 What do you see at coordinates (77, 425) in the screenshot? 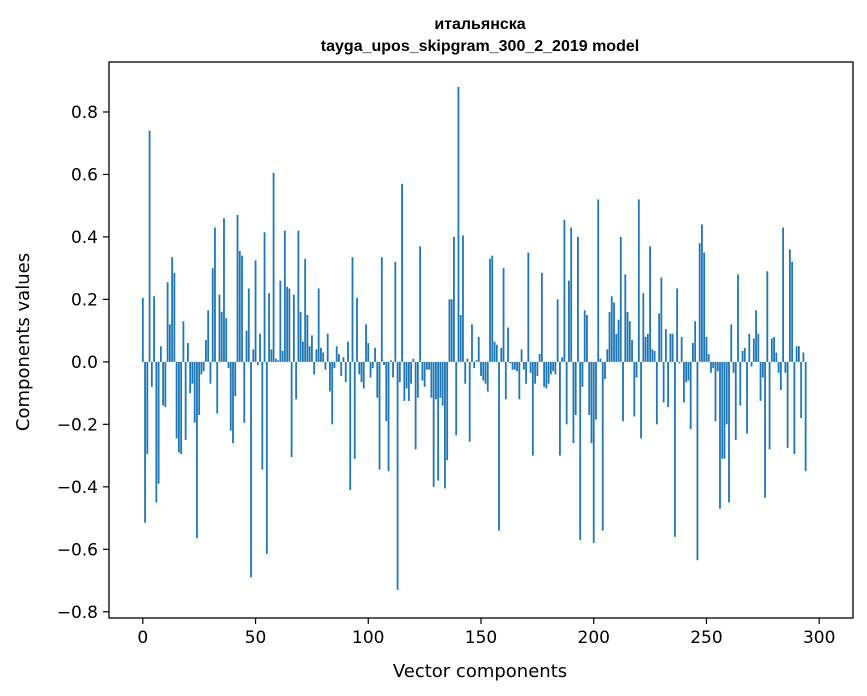
I see `y-tick-label: −0.2` at bounding box center [77, 425].